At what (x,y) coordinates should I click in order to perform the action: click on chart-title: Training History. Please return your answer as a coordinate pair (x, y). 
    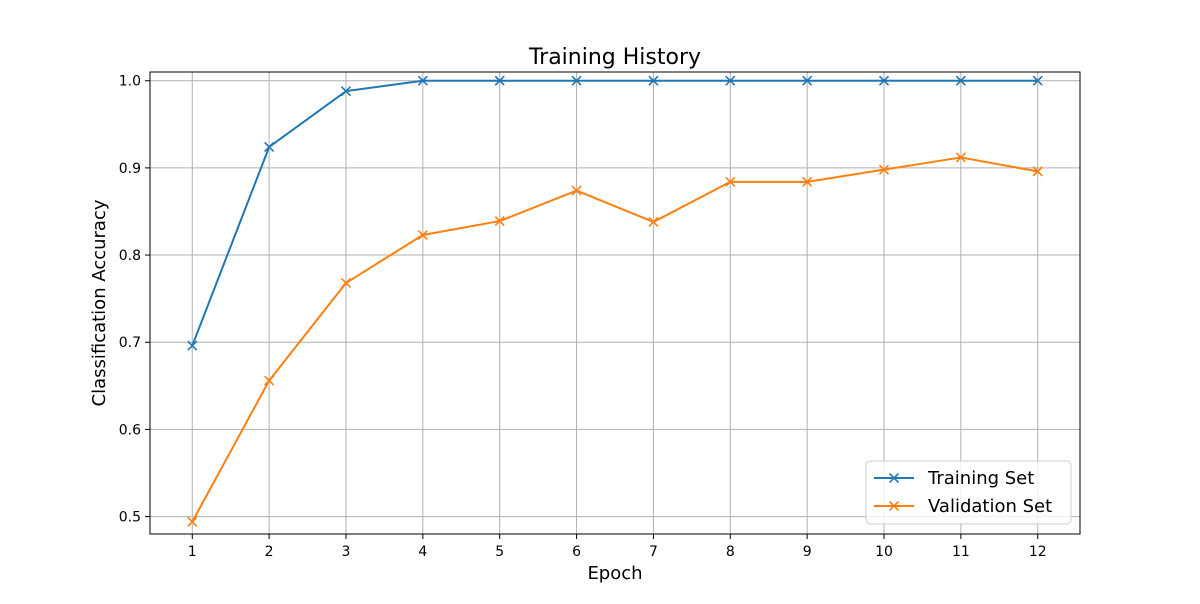
    Looking at the image, I should click on (614, 57).